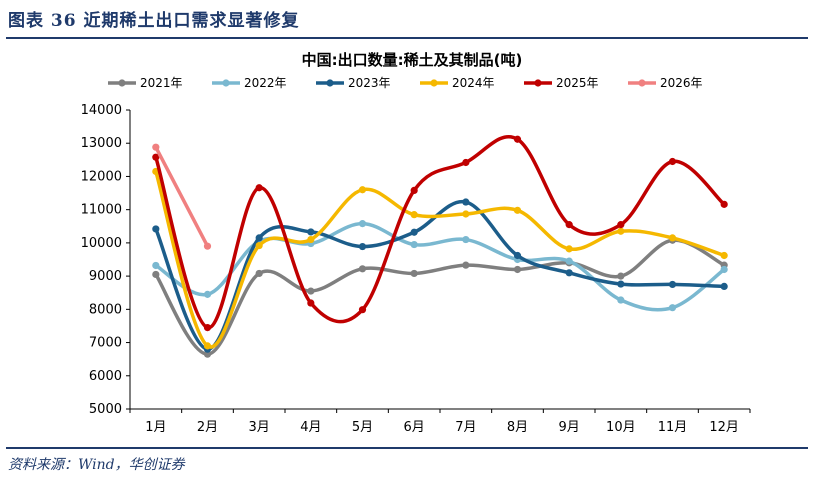 The image size is (814, 477). Describe the element at coordinates (362, 427) in the screenshot. I see `x-tick-label: 5月` at that location.